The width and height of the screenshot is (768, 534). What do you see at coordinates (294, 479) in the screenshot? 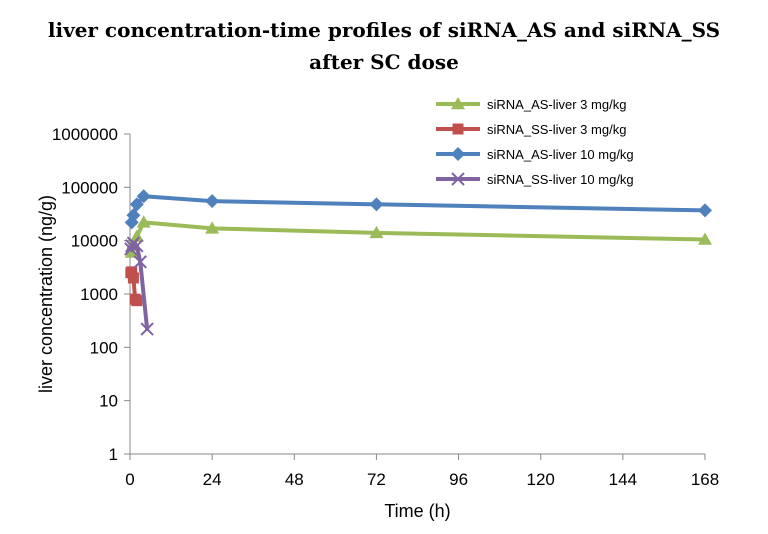
I see `x-tick-label: 48` at bounding box center [294, 479].